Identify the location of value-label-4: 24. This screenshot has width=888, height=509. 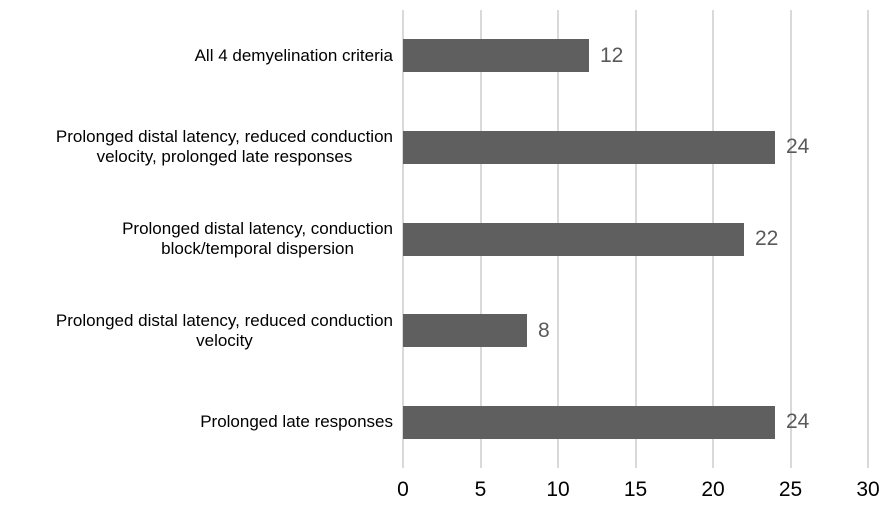
(798, 422).